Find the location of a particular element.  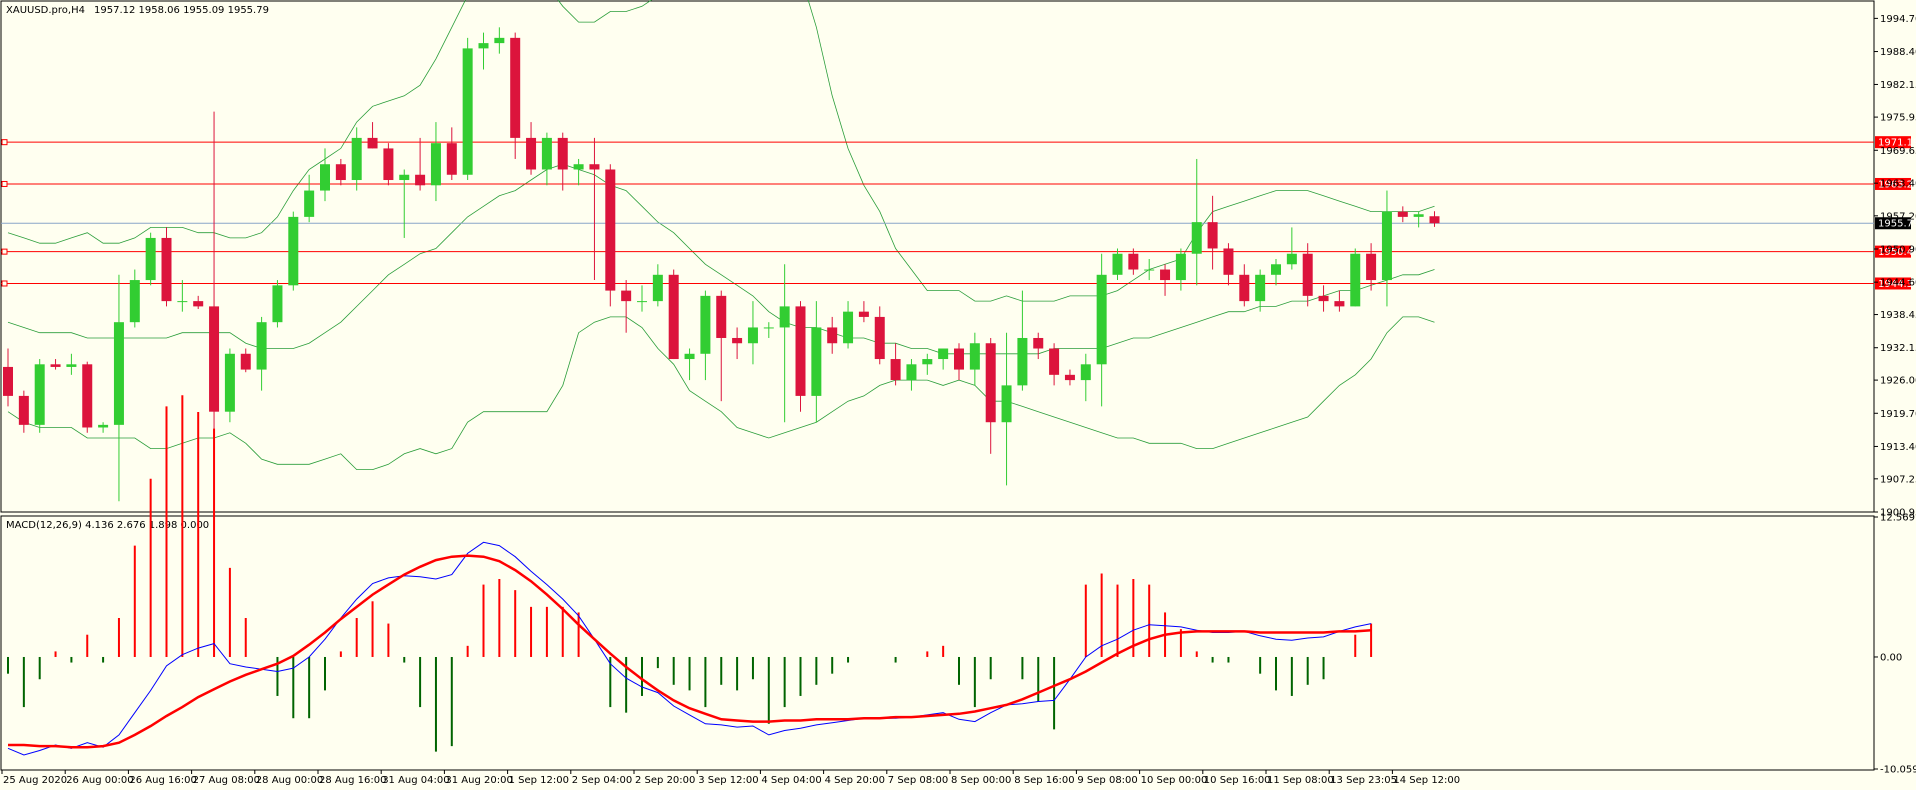

time-tick-label: 4 Sep 04:00 is located at coordinates (791, 780).